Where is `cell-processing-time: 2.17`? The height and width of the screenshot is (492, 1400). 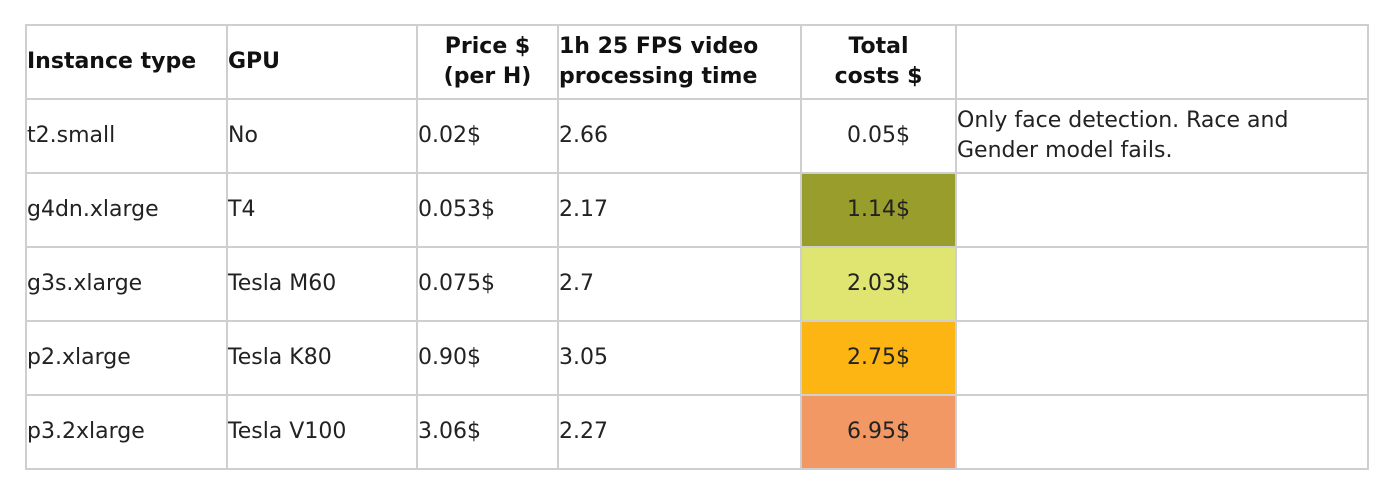 cell-processing-time: 2.17 is located at coordinates (679, 210).